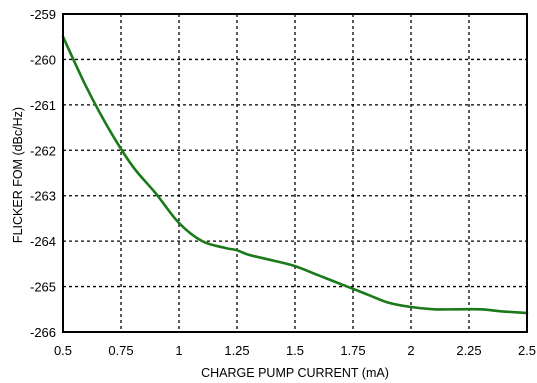 The image size is (537, 383). Describe the element at coordinates (178, 350) in the screenshot. I see `x-tick-label: 1` at that location.